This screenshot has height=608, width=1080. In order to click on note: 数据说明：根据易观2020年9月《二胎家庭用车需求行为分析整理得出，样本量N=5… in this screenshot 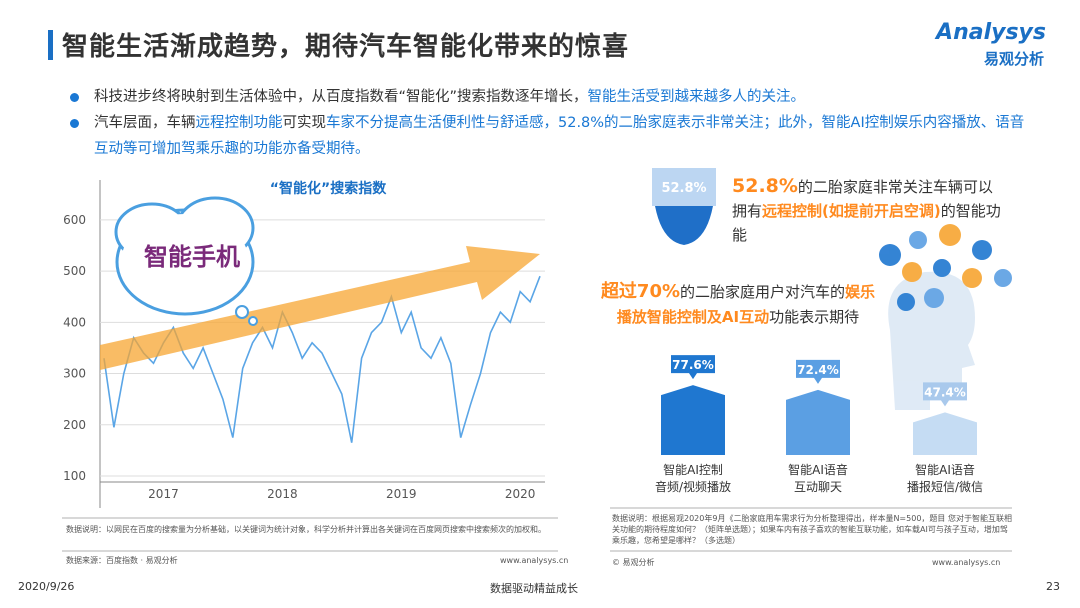, I will do `click(812, 529)`.